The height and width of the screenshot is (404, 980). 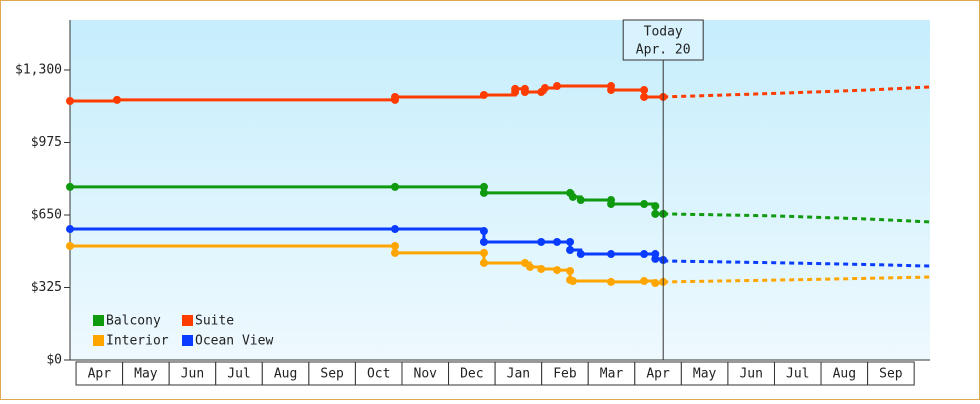 What do you see at coordinates (137, 341) in the screenshot?
I see `legend-label: Interior` at bounding box center [137, 341].